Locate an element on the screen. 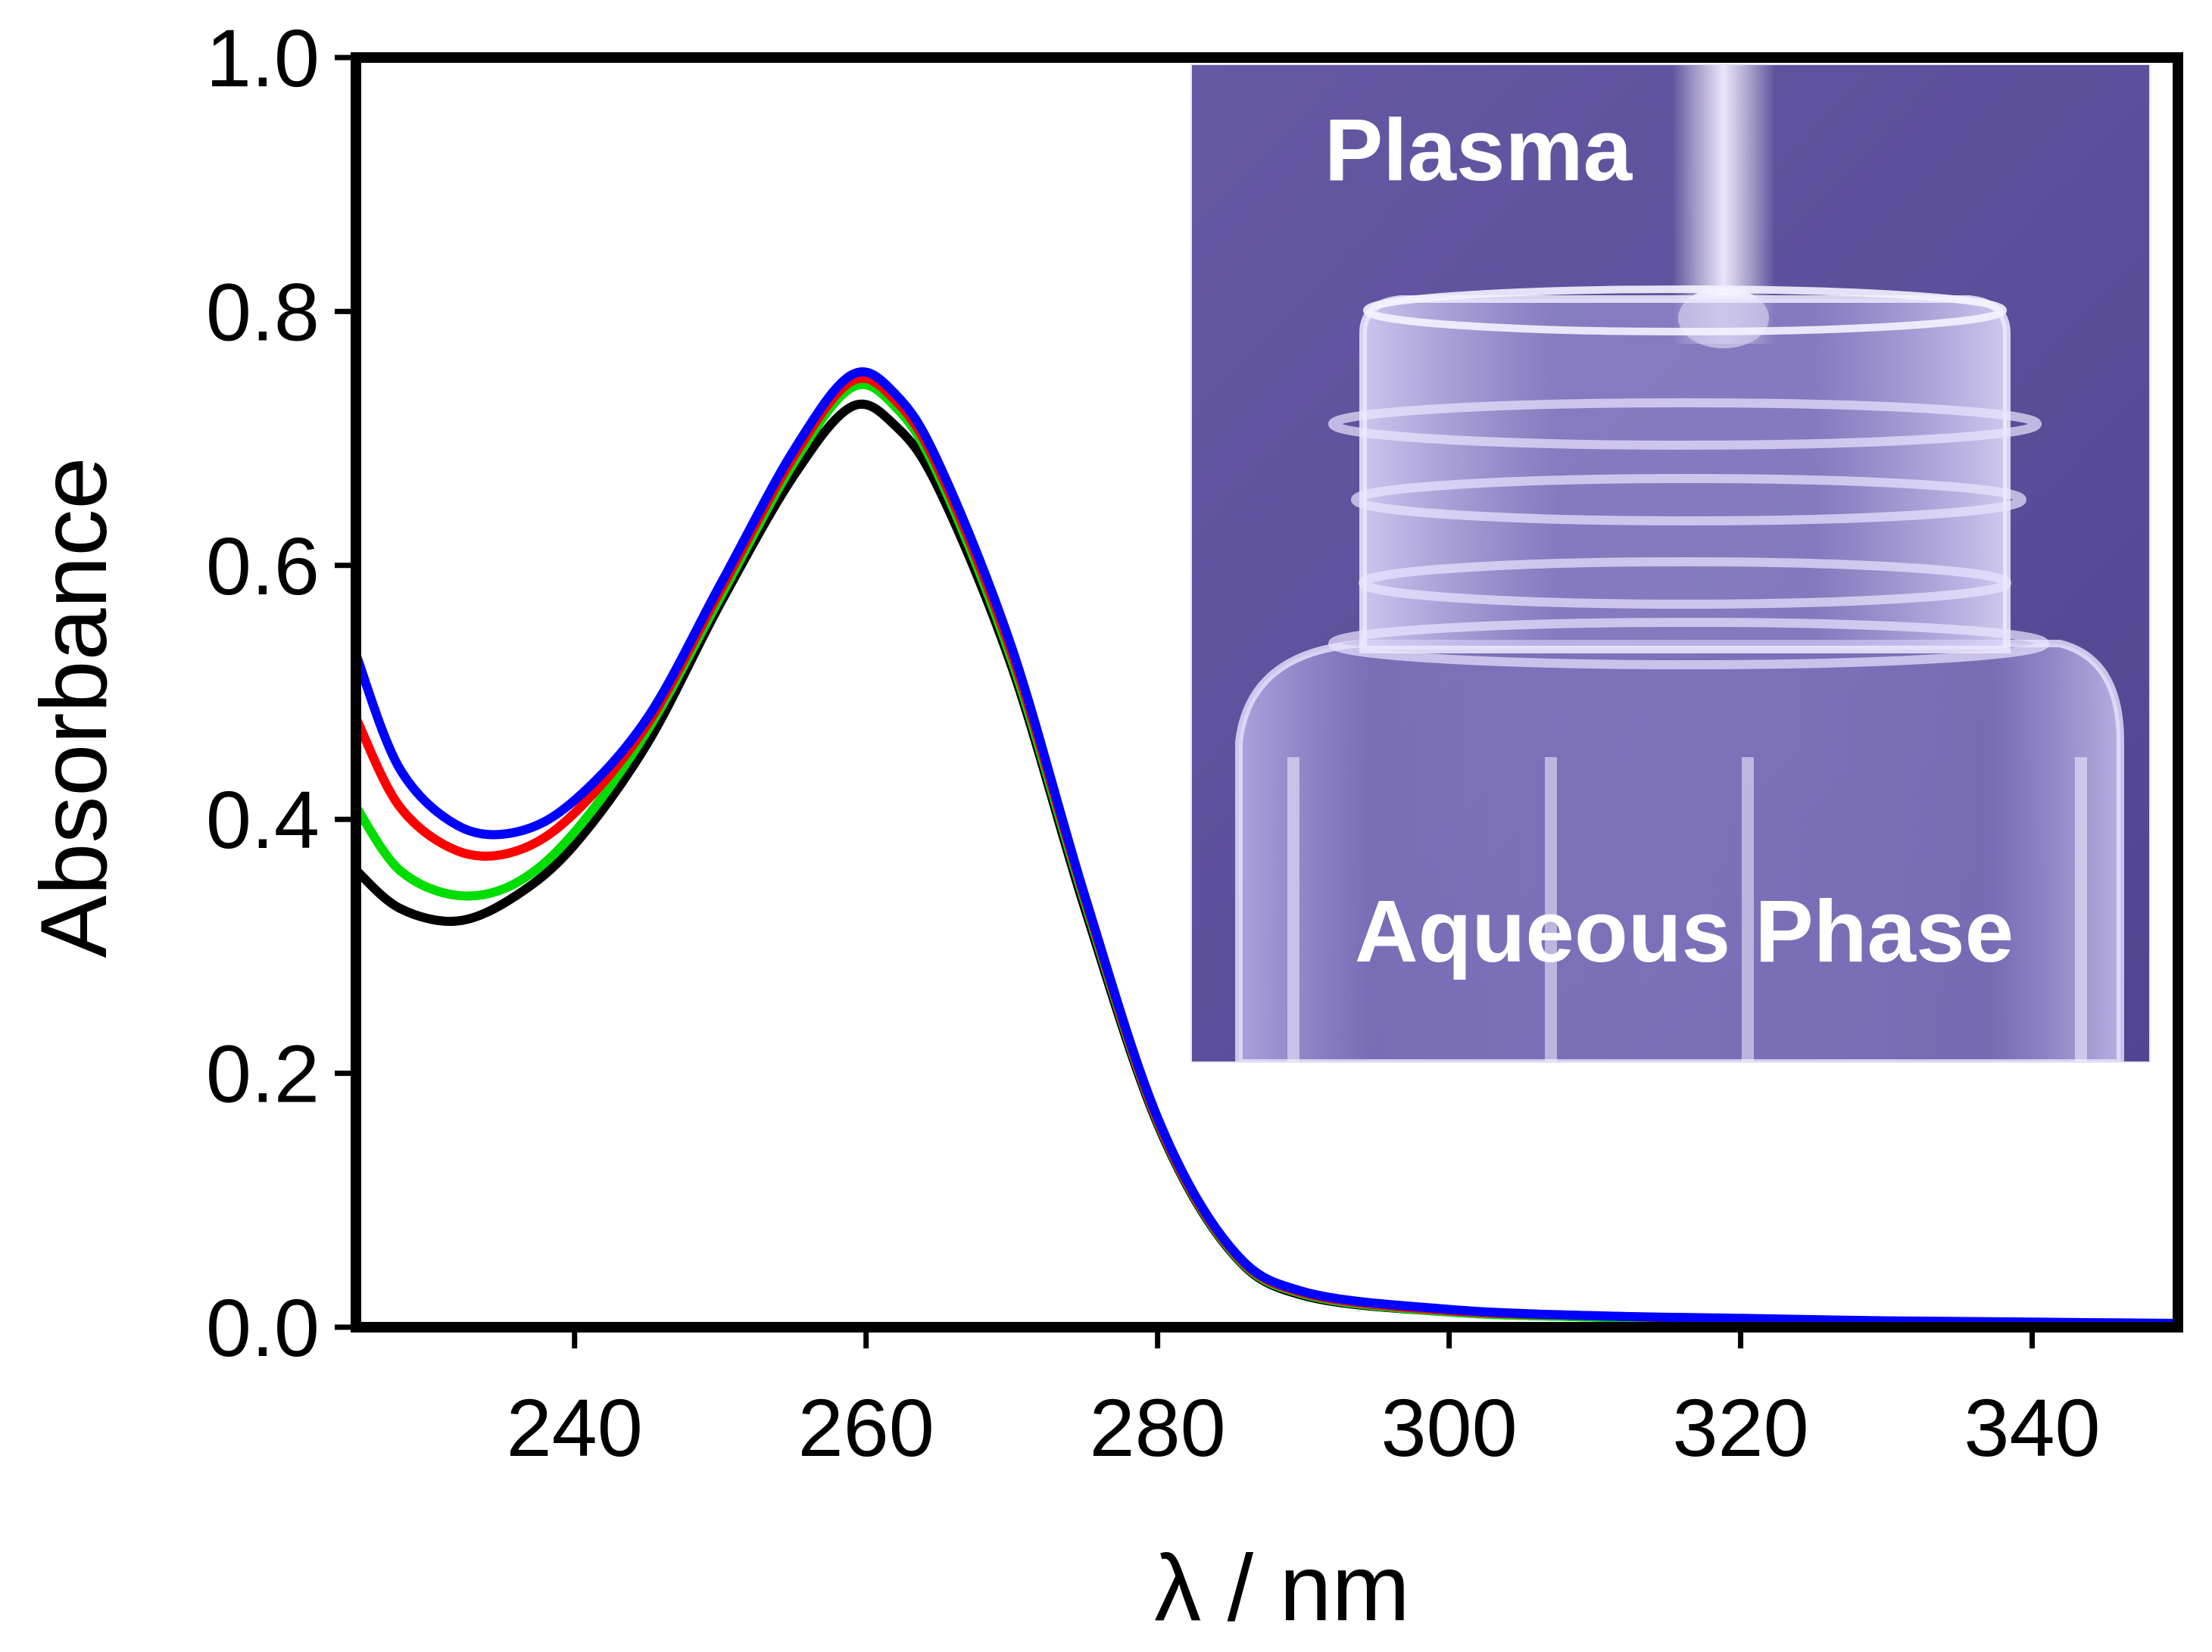 The height and width of the screenshot is (1652, 2212). y-axis-title: Absorbance is located at coordinates (74, 707).